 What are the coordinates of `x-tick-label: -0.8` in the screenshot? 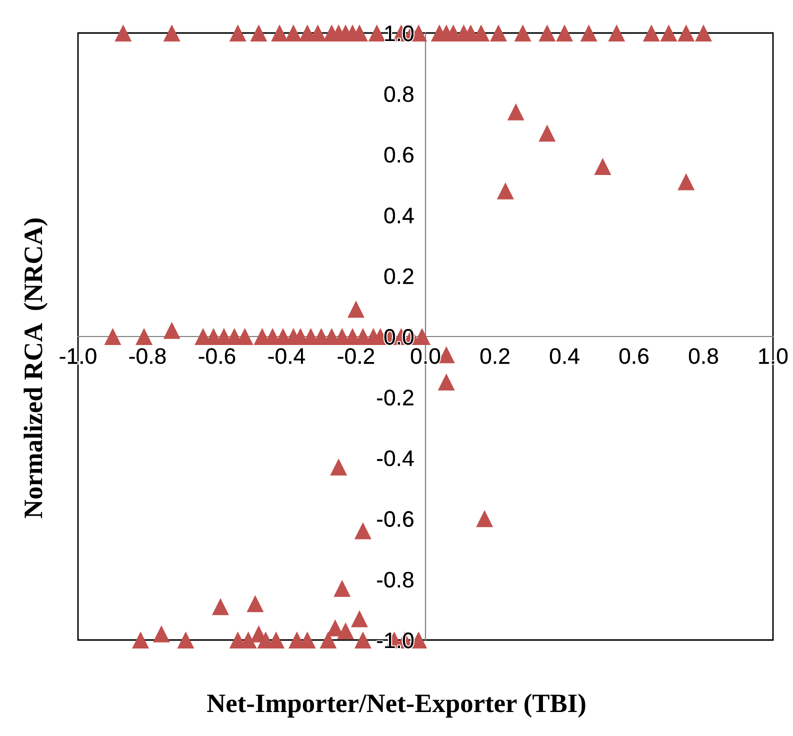 It's located at (147, 356).